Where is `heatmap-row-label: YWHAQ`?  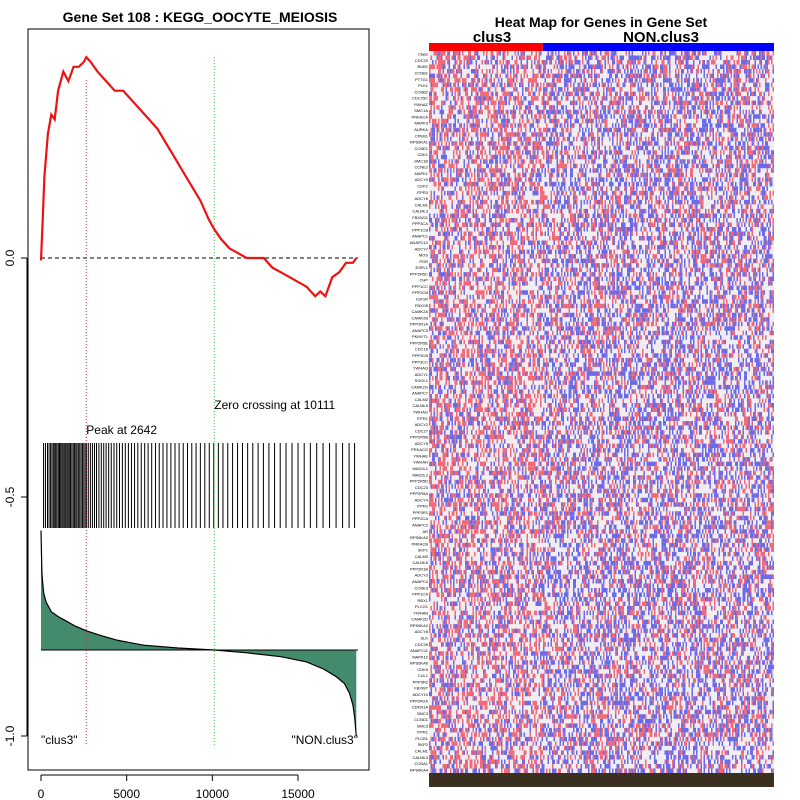
heatmap-row-label: YWHAQ is located at coordinates (420, 368).